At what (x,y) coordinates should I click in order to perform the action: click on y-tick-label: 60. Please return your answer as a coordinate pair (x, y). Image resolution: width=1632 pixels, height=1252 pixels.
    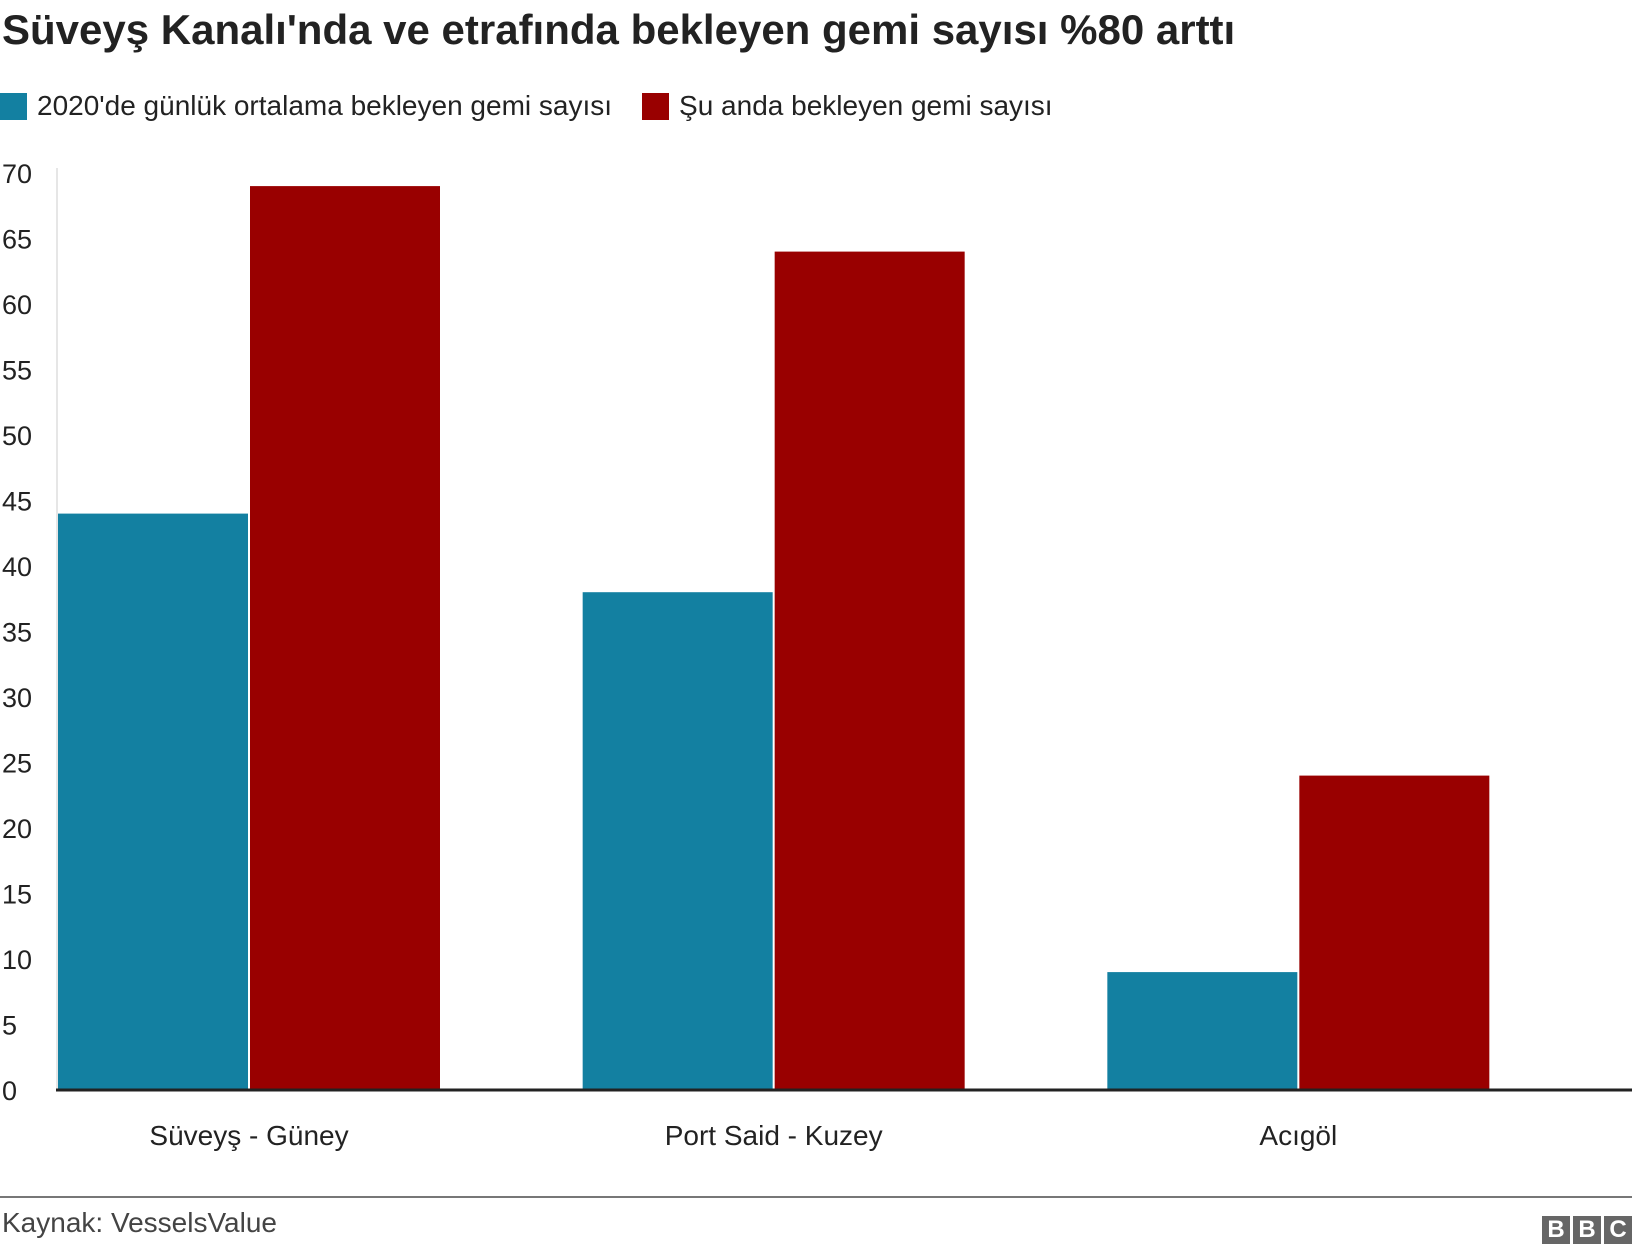
    Looking at the image, I should click on (17, 305).